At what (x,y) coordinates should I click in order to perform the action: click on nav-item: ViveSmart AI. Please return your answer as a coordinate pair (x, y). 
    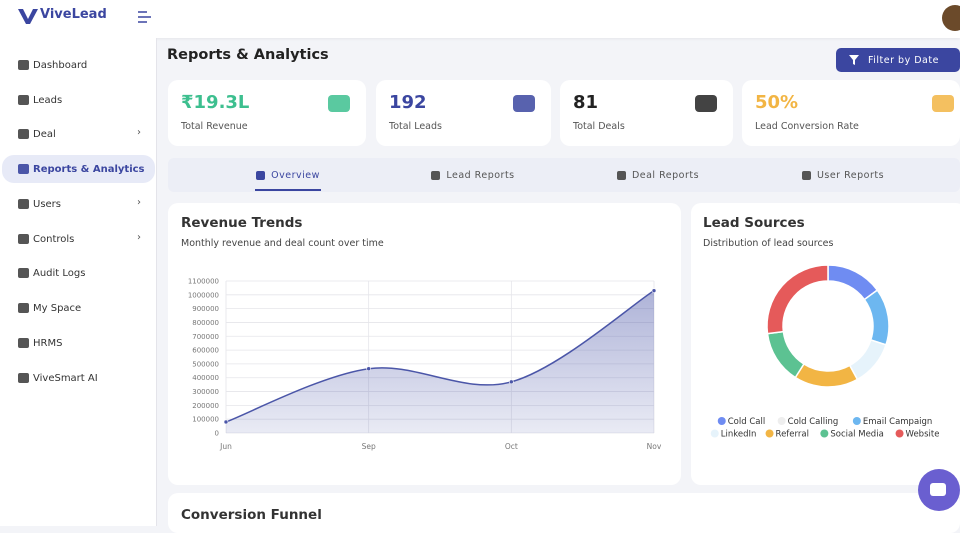
    Looking at the image, I should click on (78, 378).